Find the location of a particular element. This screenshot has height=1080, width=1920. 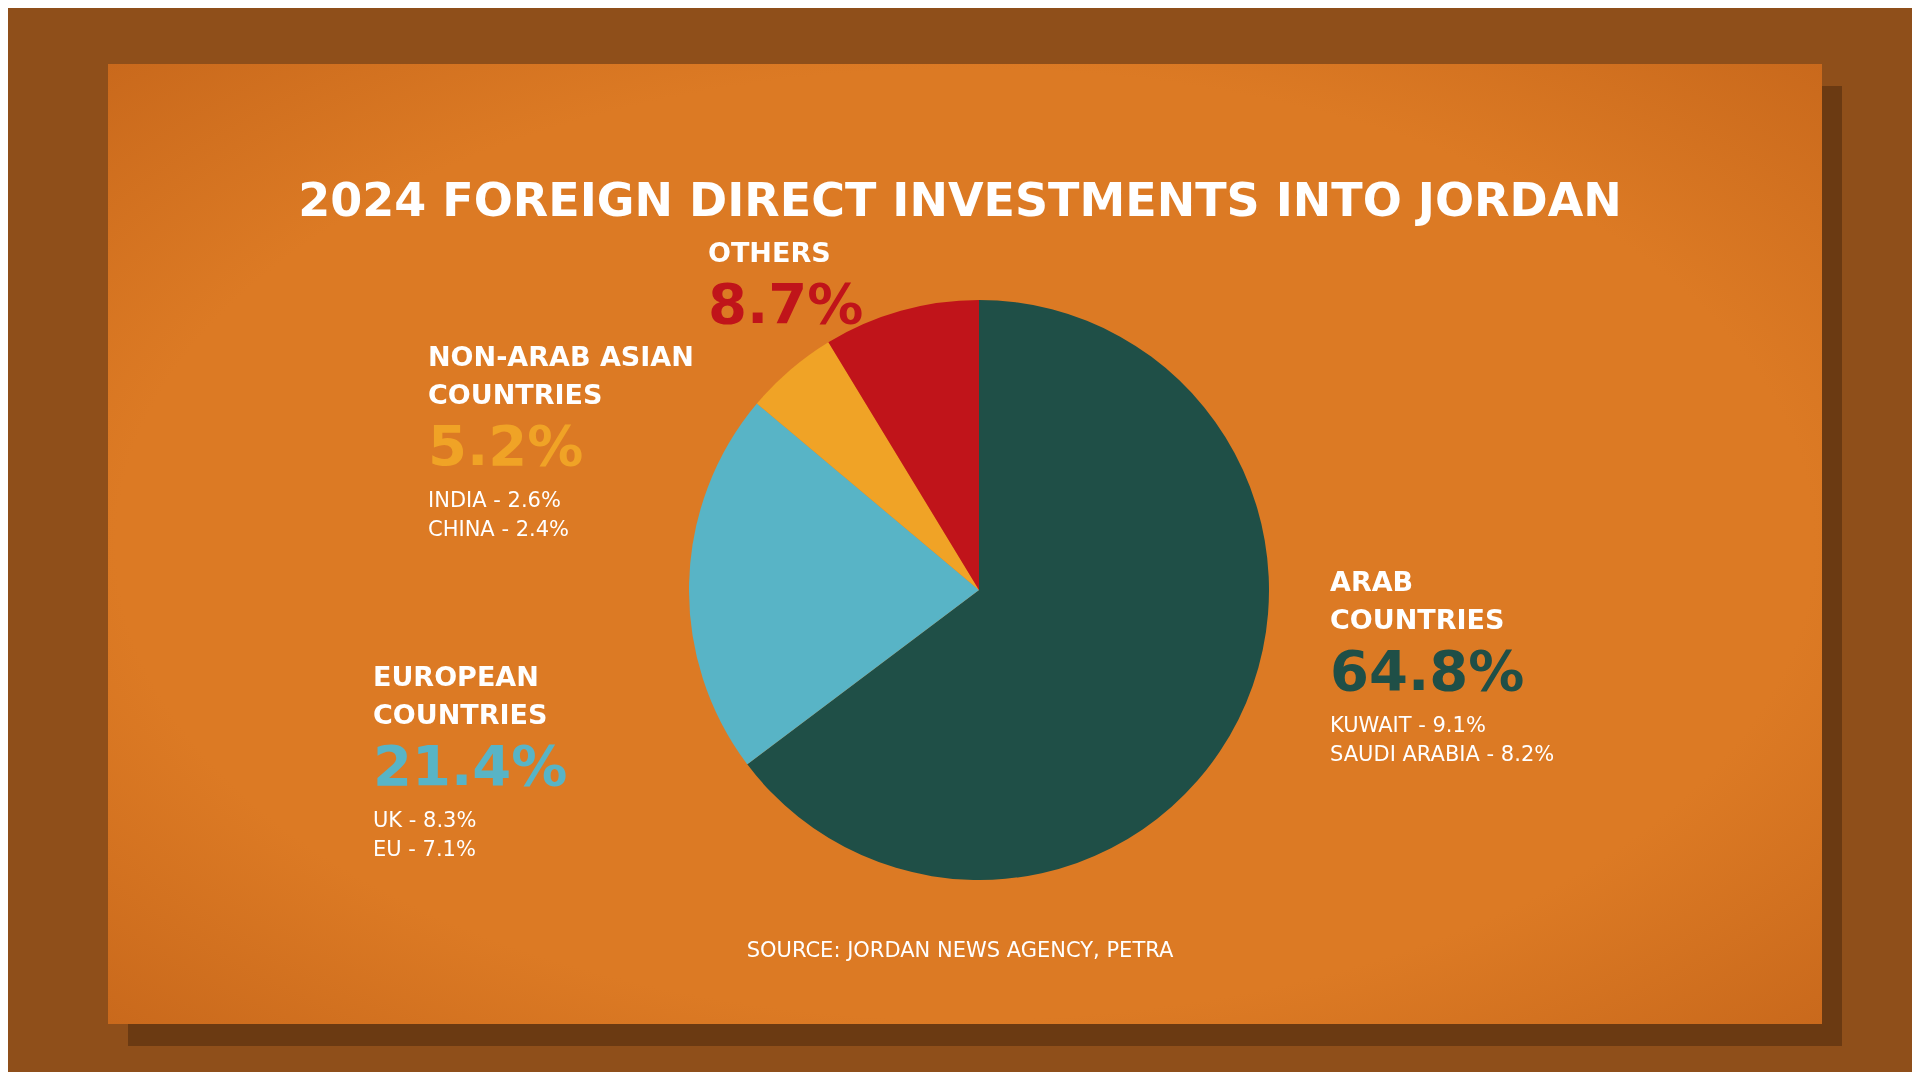

source-note: SOURCE: JORDAN NEWS AGENCY, PETRA is located at coordinates (960, 950).